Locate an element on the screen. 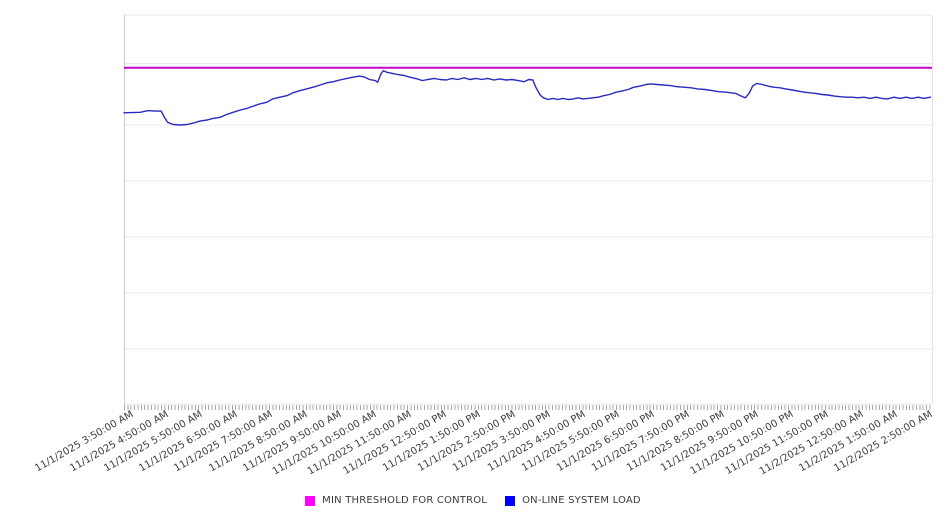  legend-label: ON-LINE SYSTEM LOAD is located at coordinates (581, 500).